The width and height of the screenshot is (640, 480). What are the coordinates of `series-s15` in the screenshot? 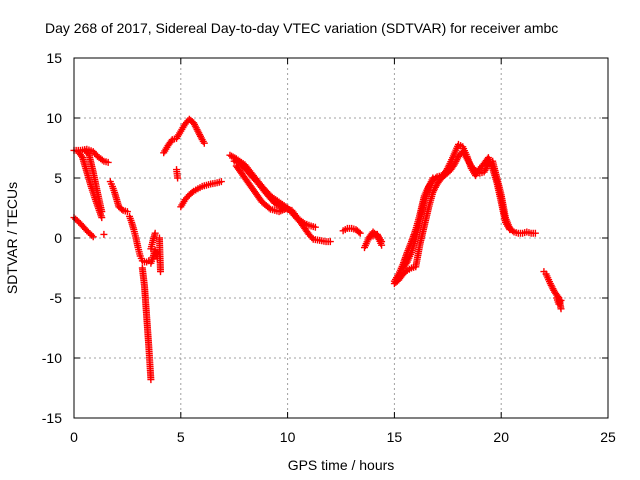 It's located at (274, 194).